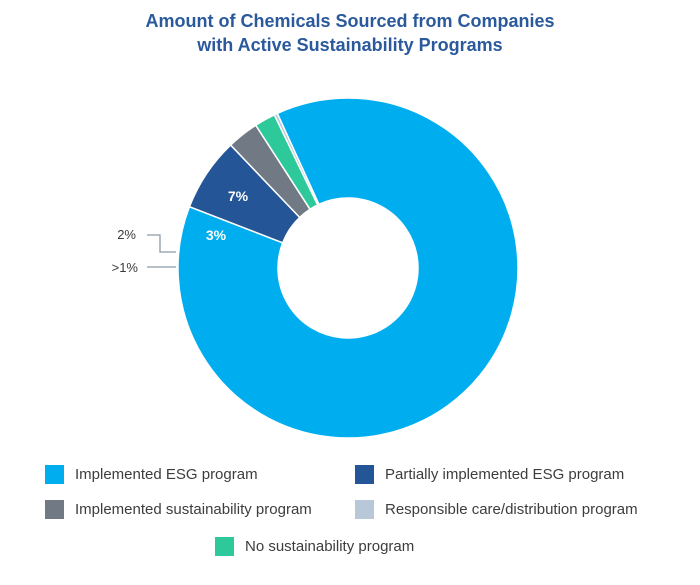  Describe the element at coordinates (193, 509) in the screenshot. I see `legend-label: Implemented sustainability program` at that location.